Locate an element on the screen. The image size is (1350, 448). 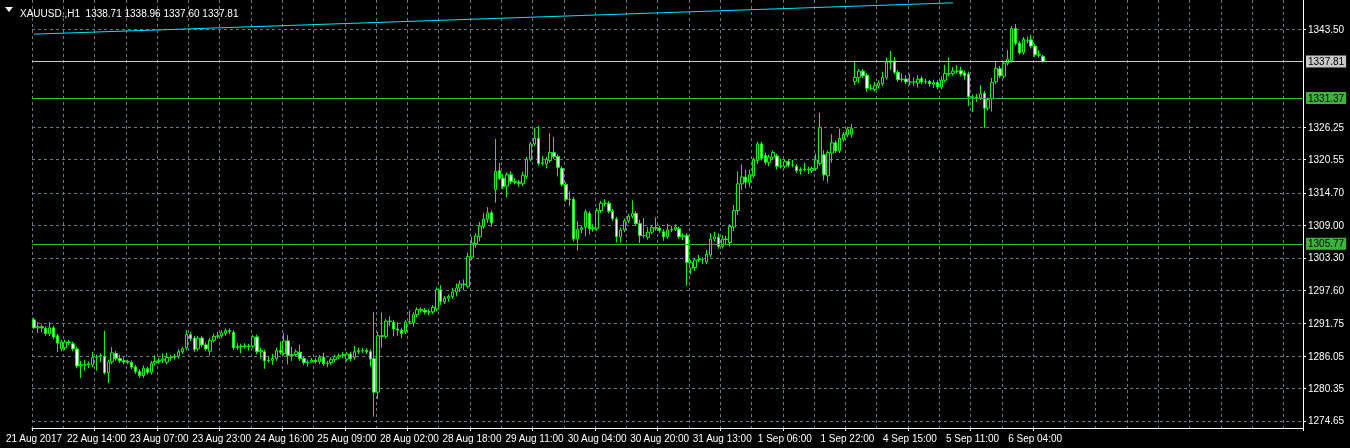
x-tick-label: 29 Aug 11:00 is located at coordinates (535, 438).